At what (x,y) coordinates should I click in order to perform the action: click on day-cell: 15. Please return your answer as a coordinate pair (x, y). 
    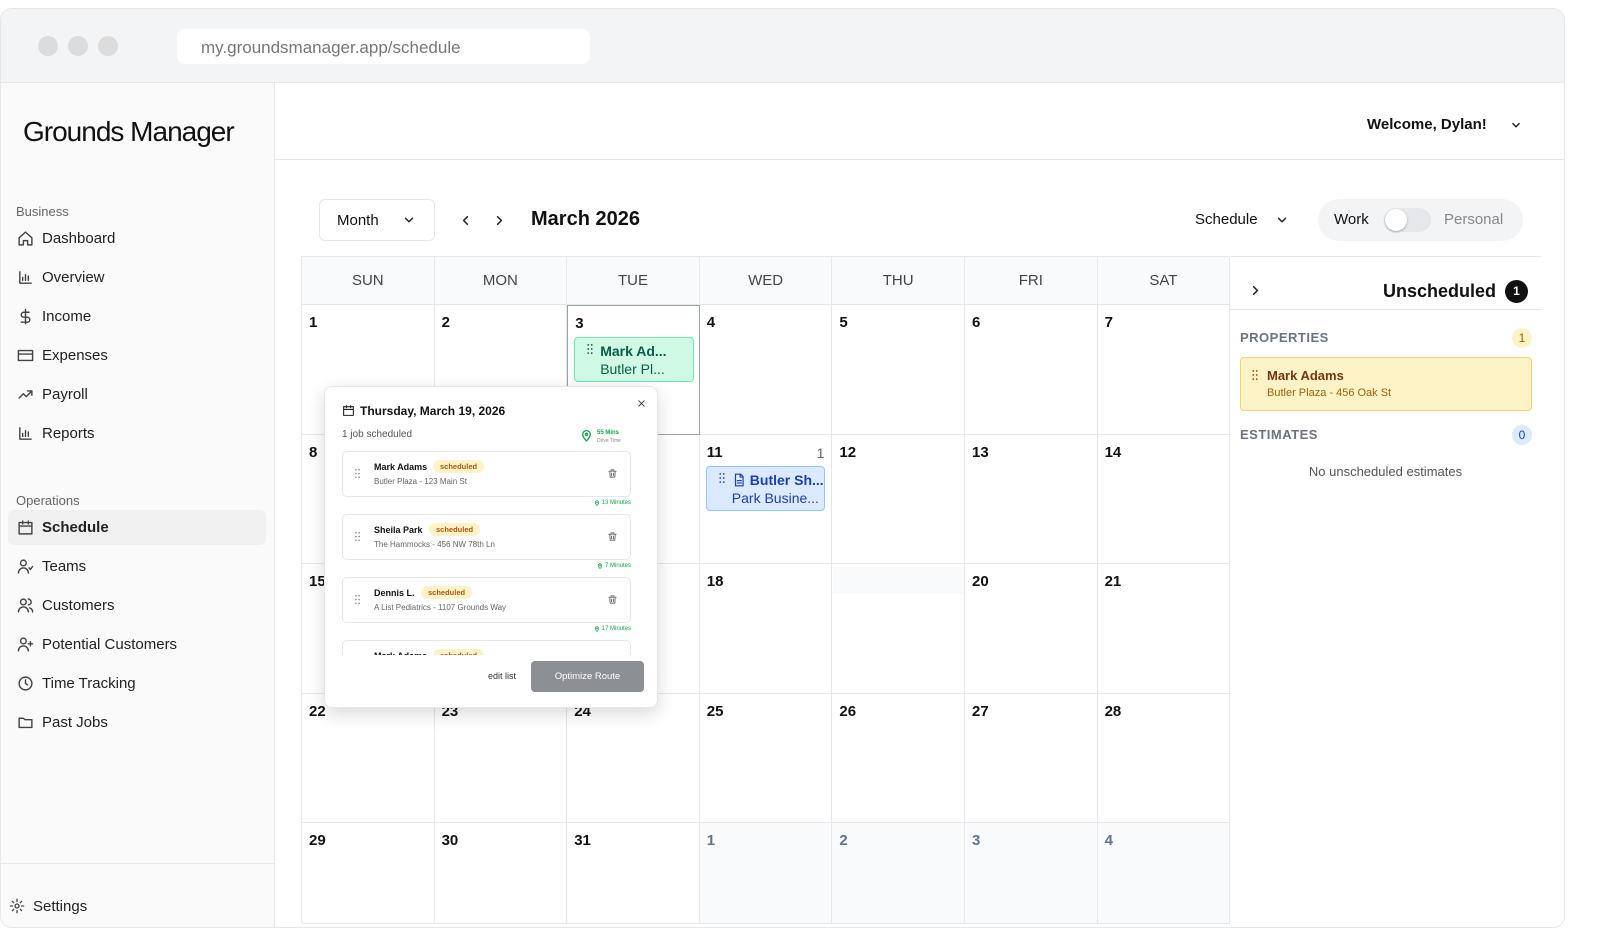
    Looking at the image, I should click on (368, 629).